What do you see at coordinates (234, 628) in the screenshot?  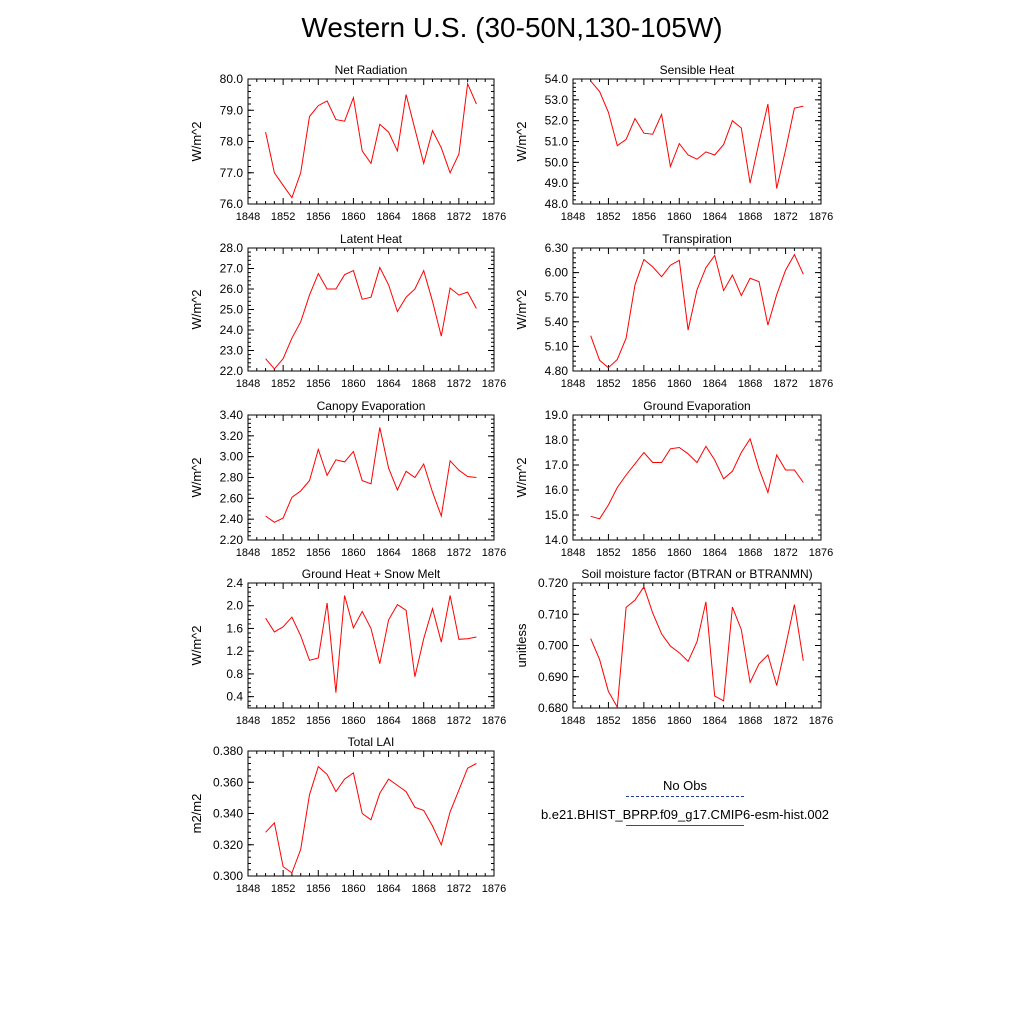 I see `y-tick-label: 1.6` at bounding box center [234, 628].